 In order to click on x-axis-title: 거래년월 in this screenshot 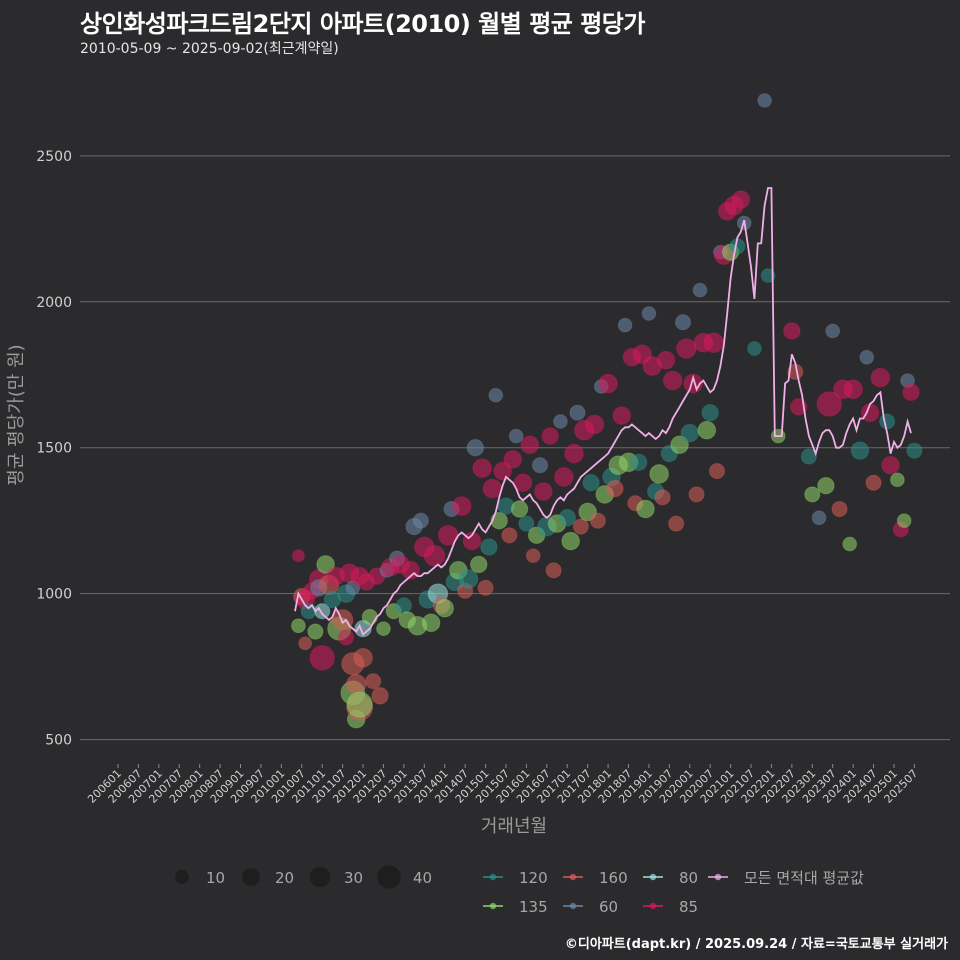, I will do `click(514, 826)`.